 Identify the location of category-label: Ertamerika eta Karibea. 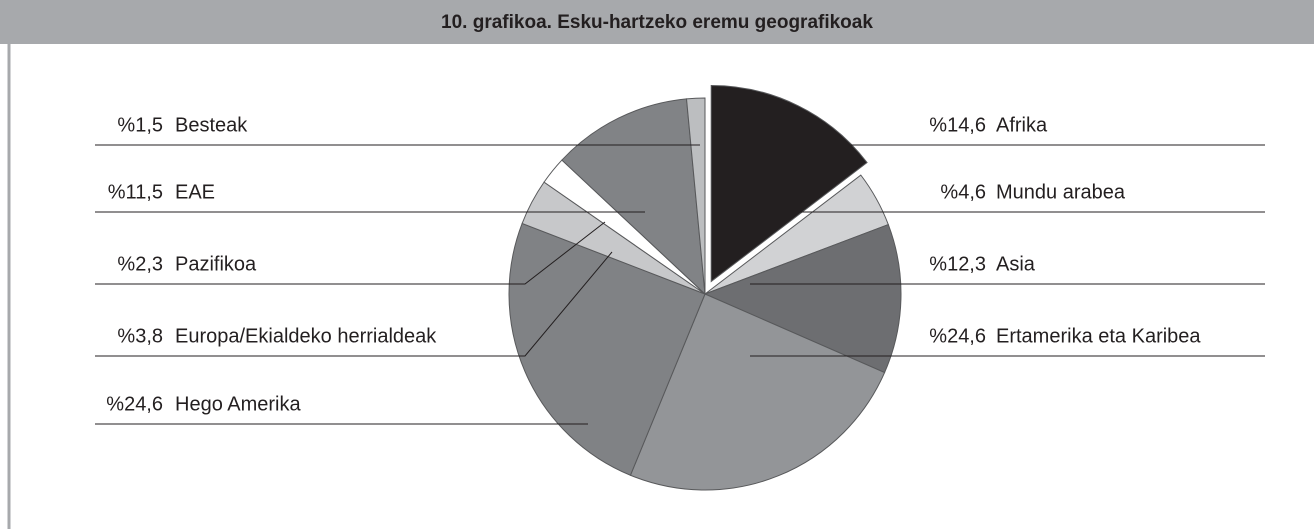
(1098, 336).